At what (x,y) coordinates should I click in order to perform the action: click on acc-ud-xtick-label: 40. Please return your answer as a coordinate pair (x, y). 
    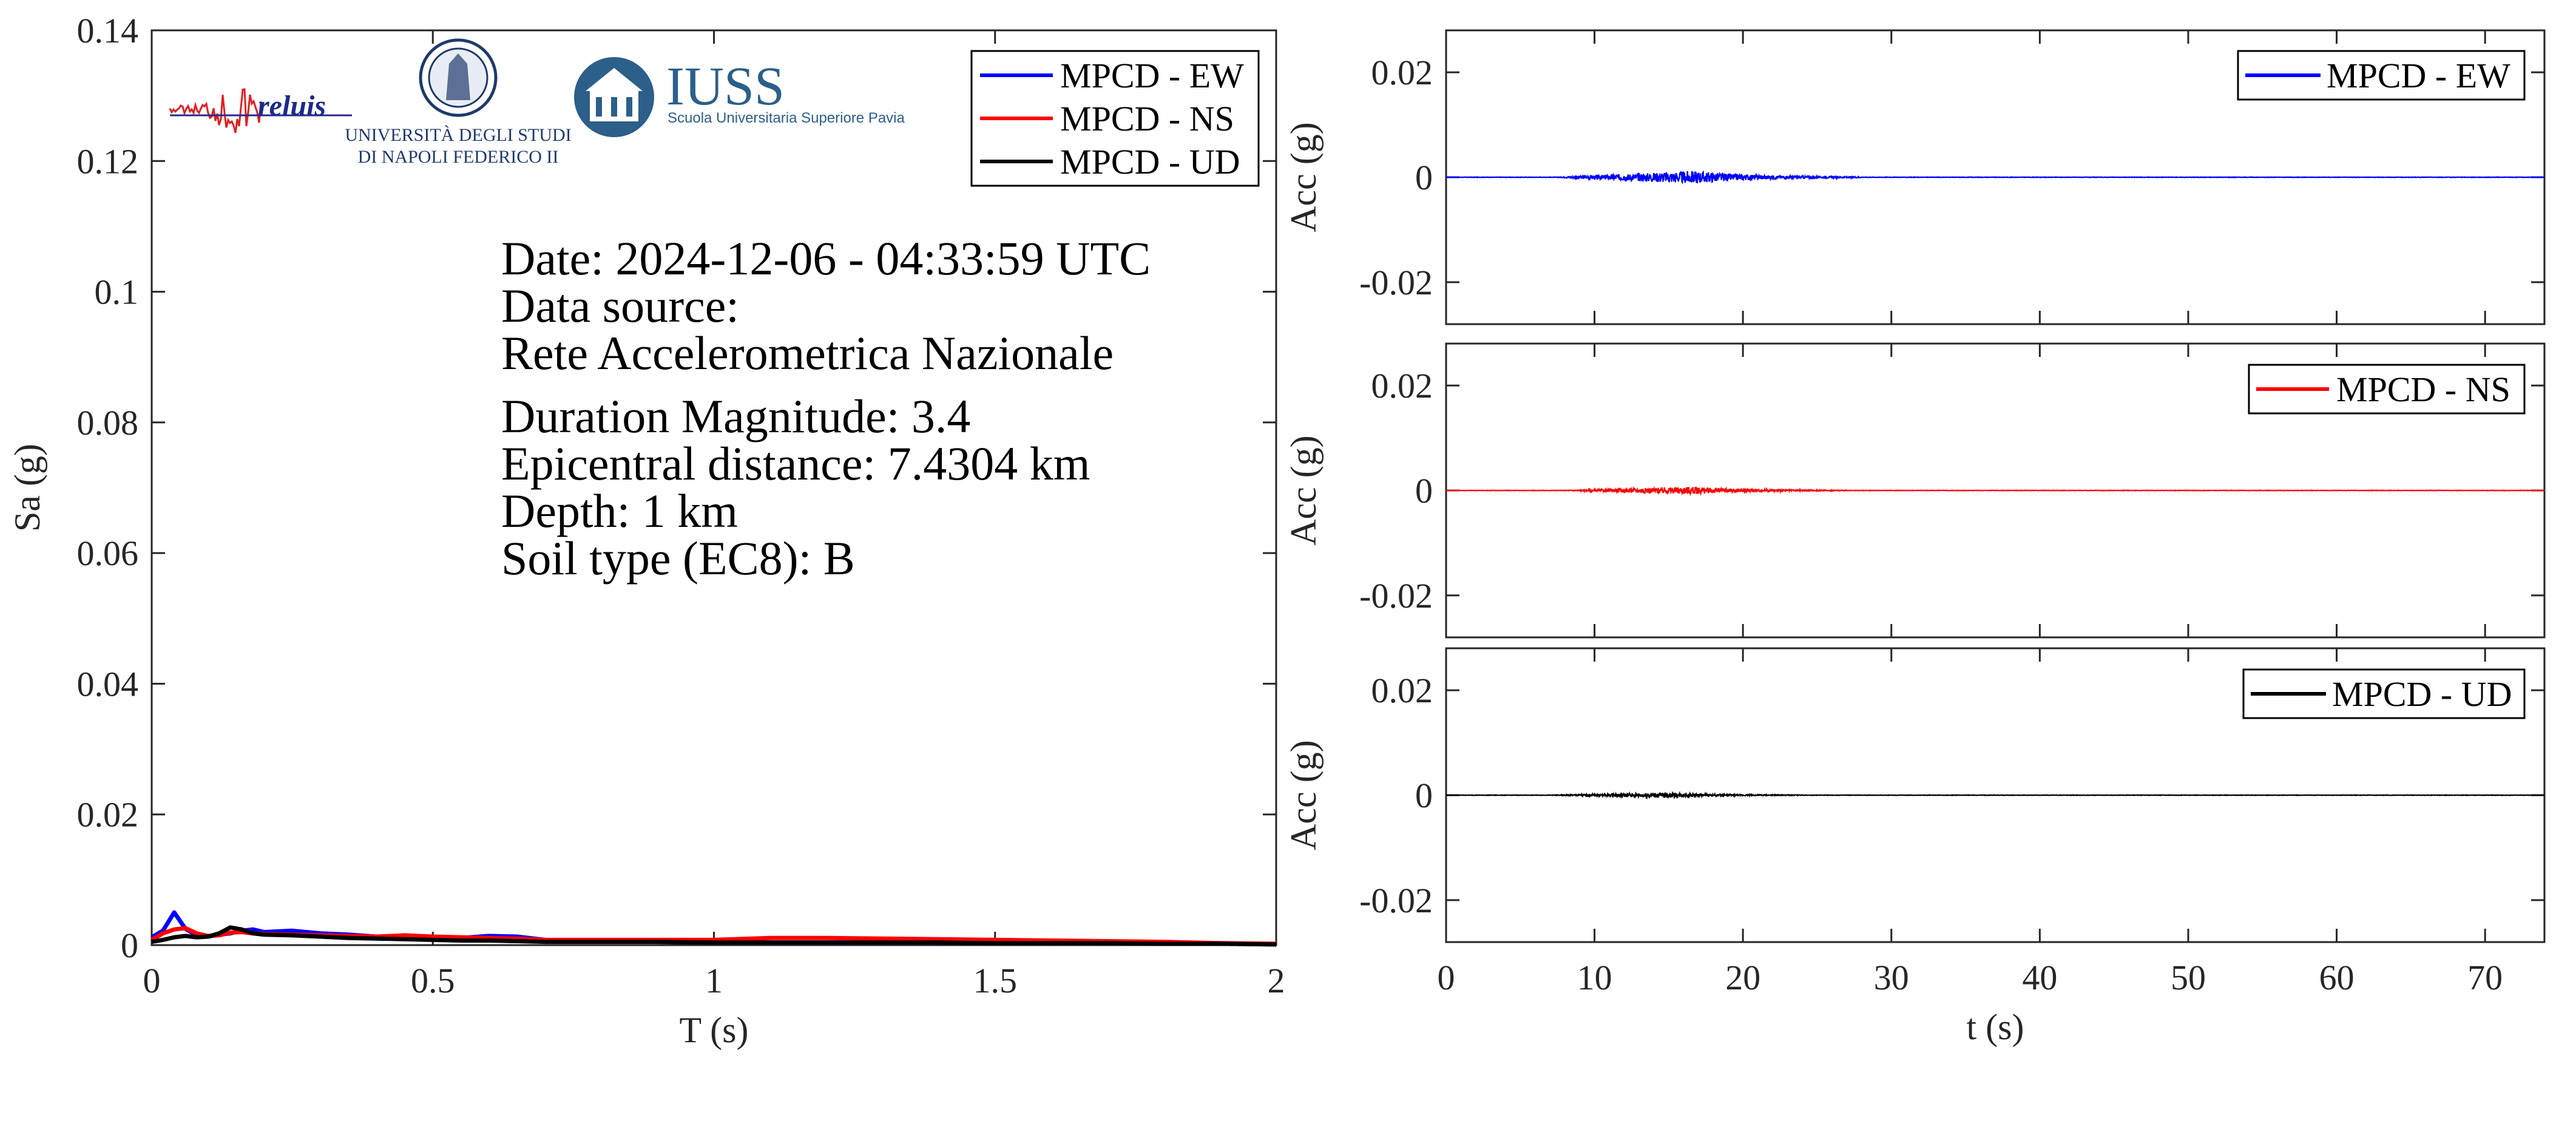
    Looking at the image, I should click on (2039, 977).